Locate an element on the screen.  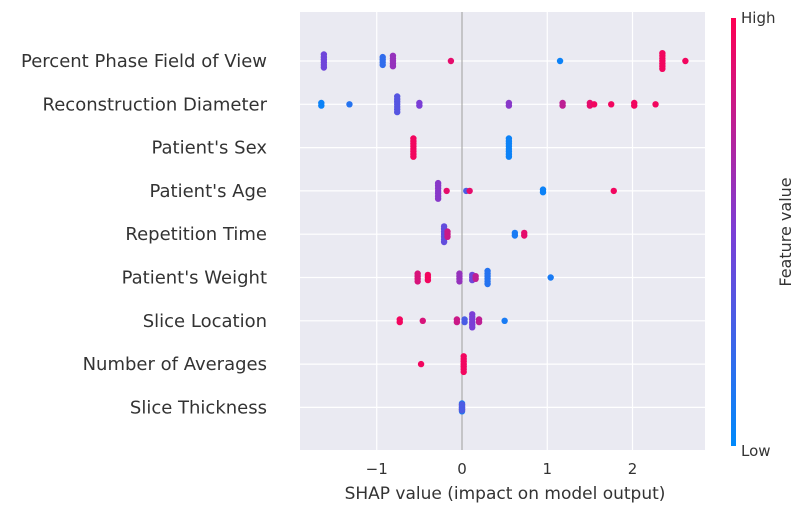
x-tick-label: 0 is located at coordinates (462, 469).